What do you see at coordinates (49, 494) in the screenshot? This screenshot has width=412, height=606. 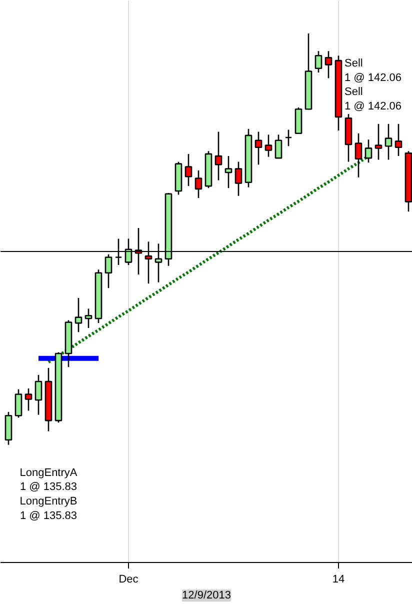 I see `text: LongEntryA 1 @ 135.83 LongEntryB 1 @ 135.83` at bounding box center [49, 494].